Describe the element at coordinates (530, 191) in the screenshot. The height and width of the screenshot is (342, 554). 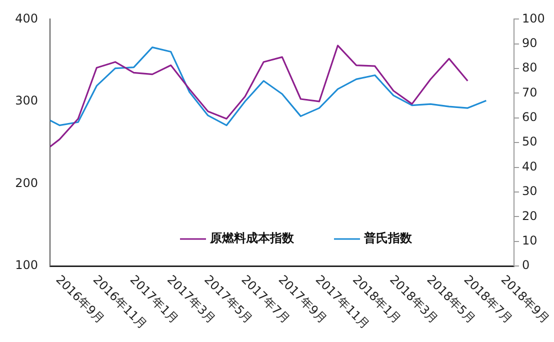
I see `y2-tick-label: 30` at that location.